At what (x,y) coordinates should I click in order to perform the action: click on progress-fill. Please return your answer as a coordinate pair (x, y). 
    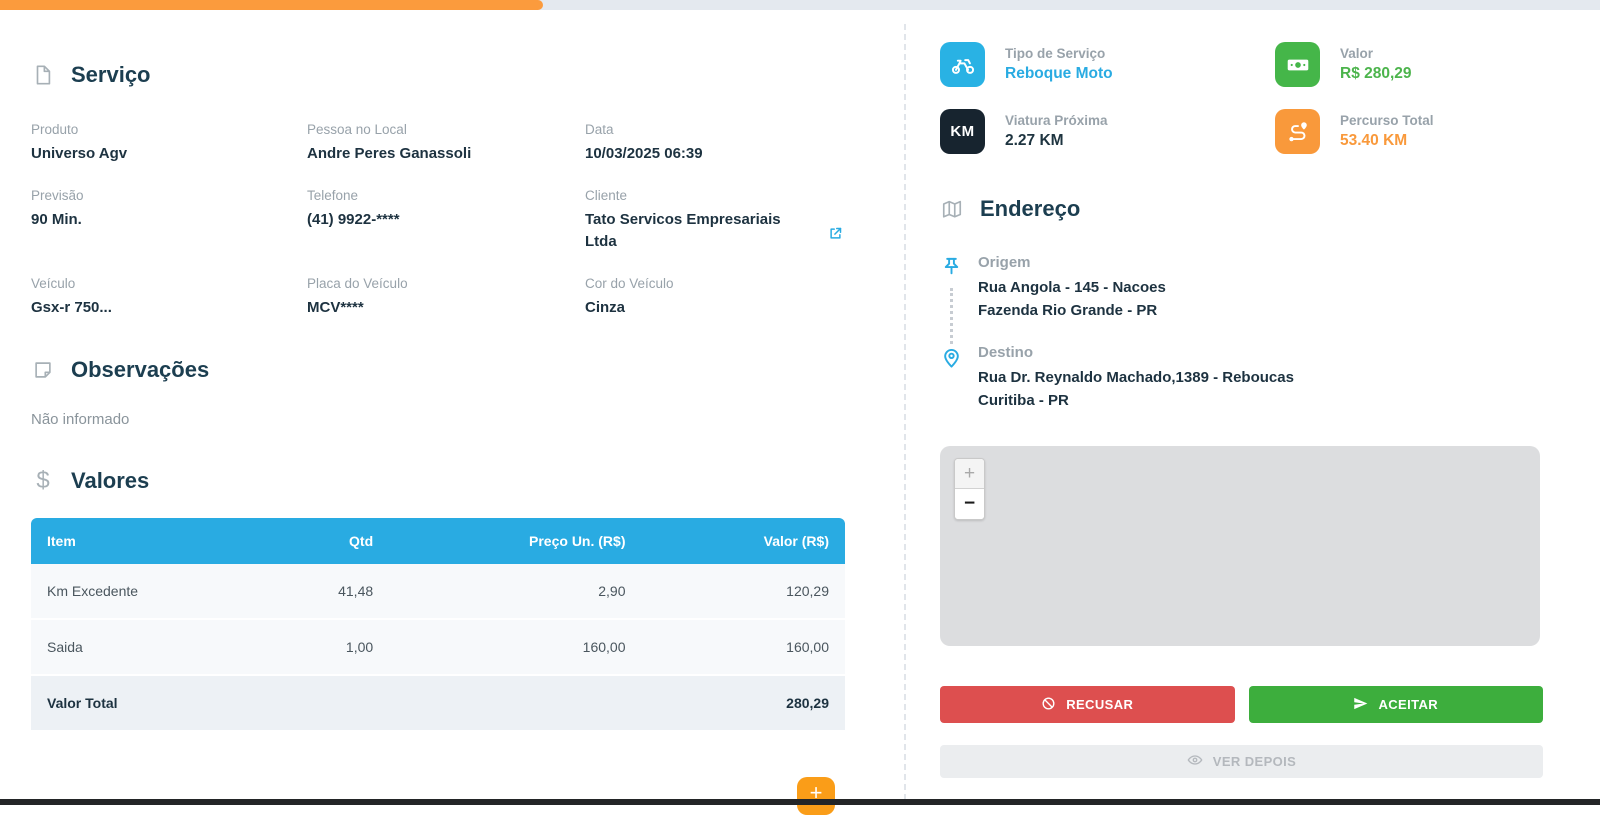
    Looking at the image, I should click on (271, 5).